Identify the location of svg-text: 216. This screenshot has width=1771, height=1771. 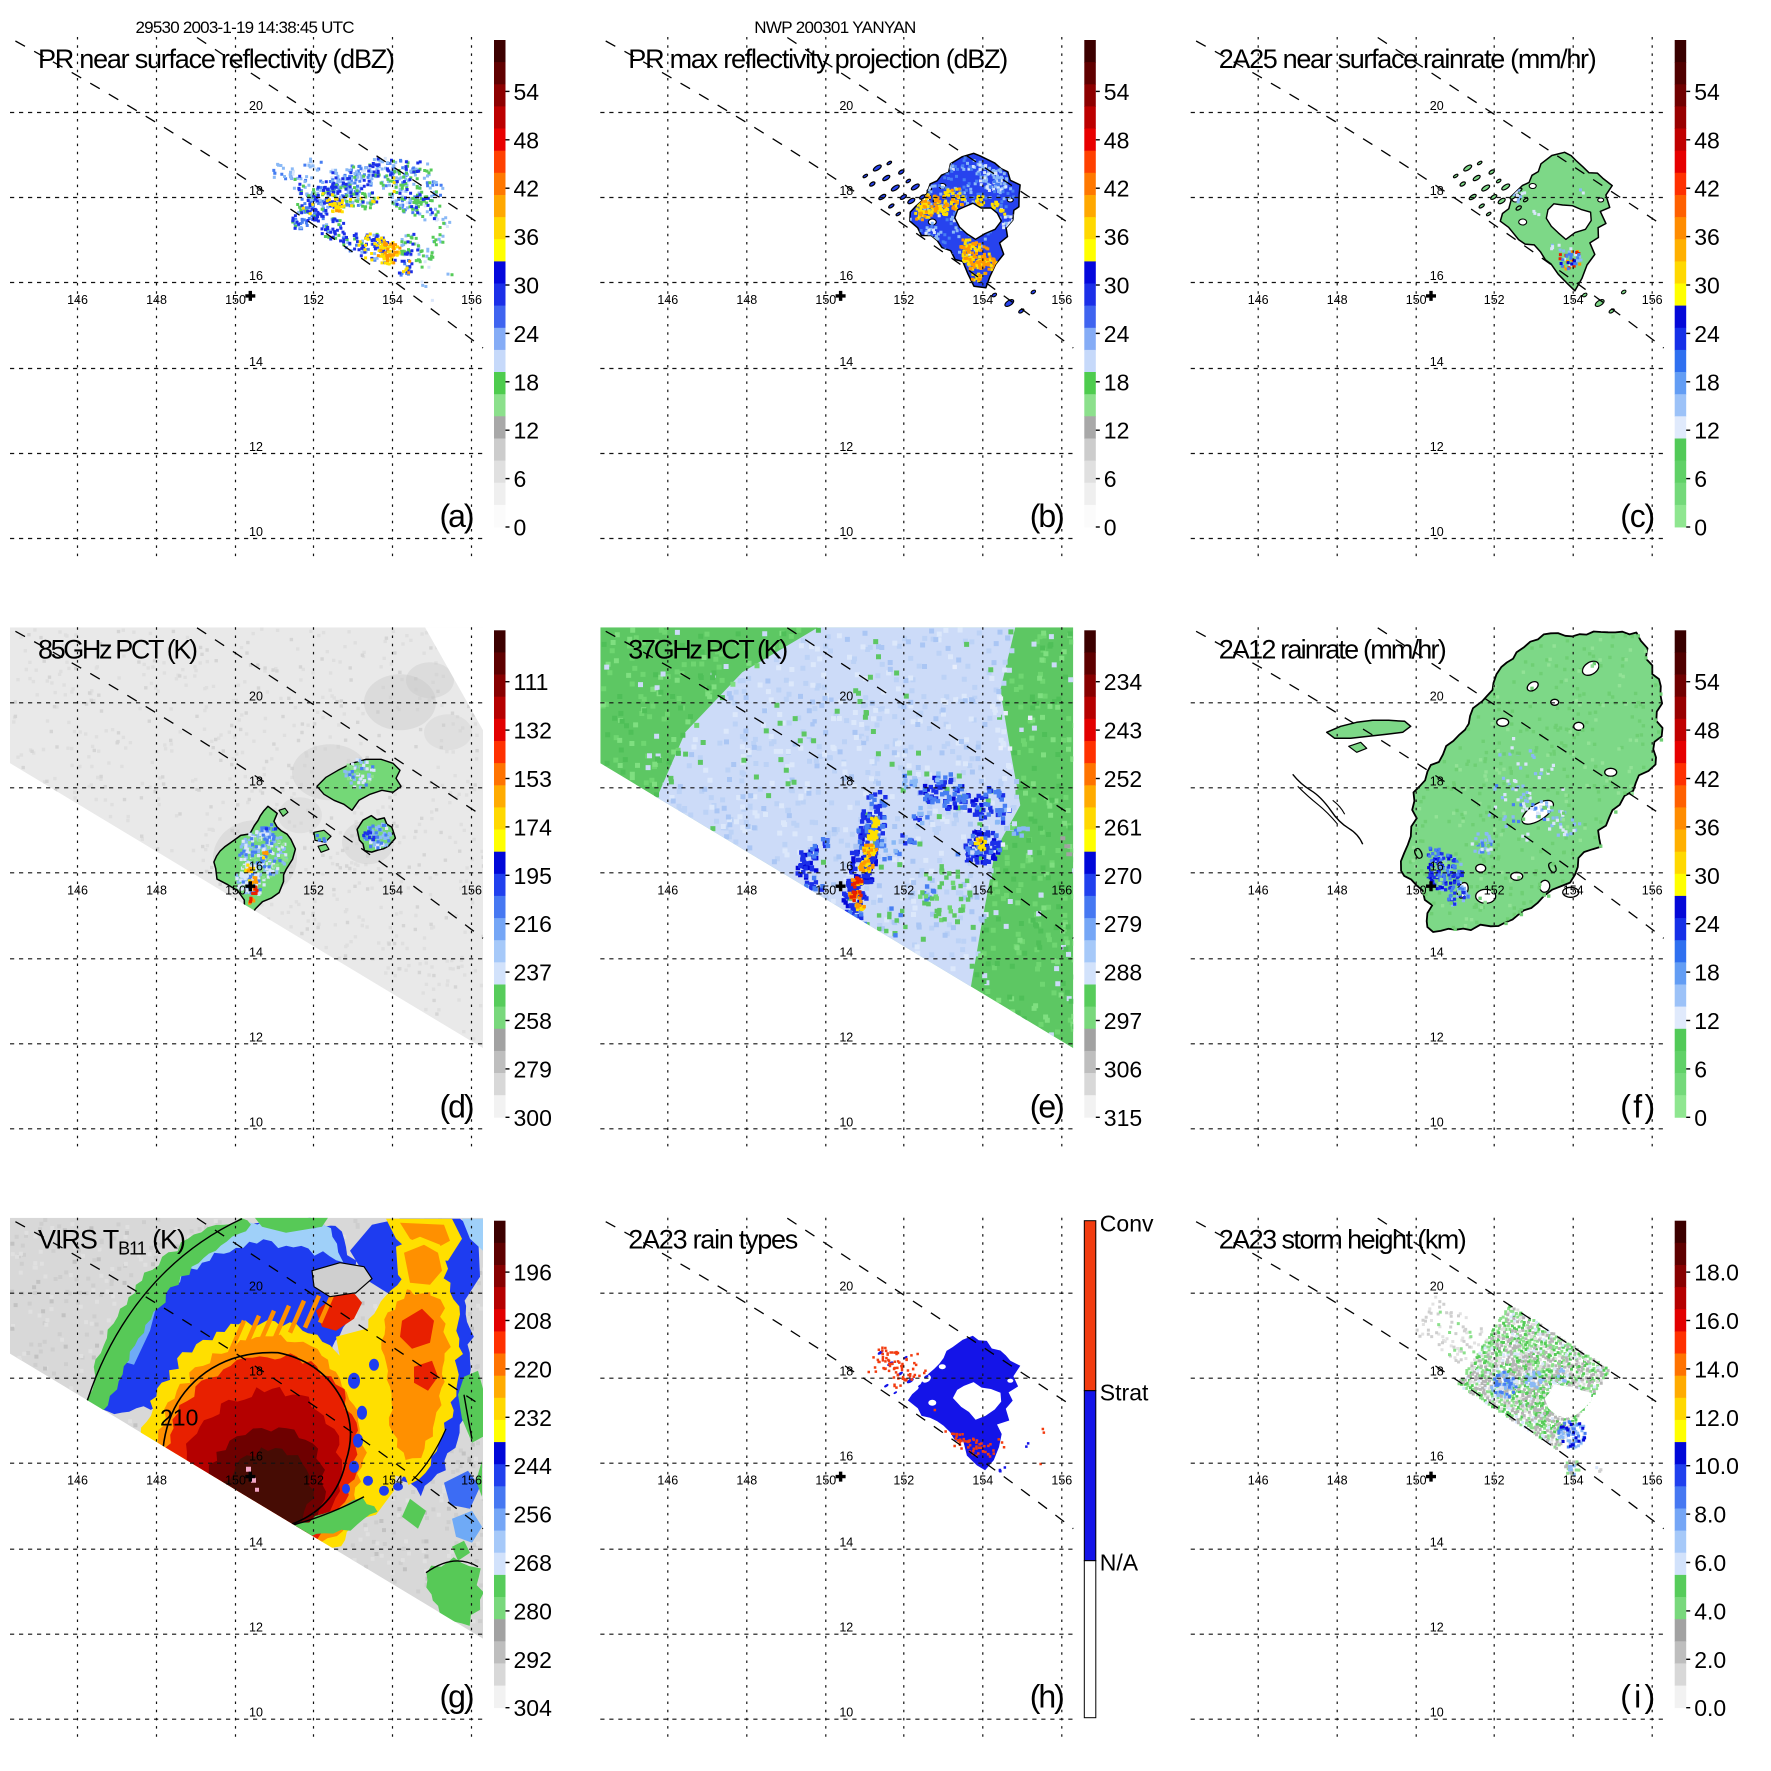
(533, 924).